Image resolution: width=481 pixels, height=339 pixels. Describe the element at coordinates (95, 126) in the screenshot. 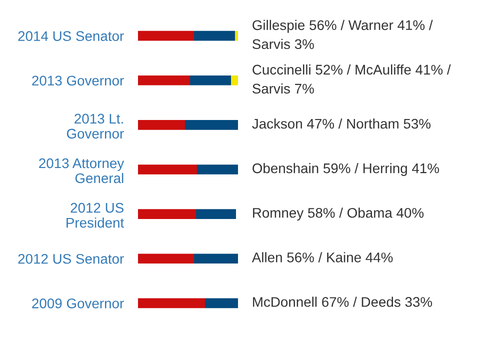

I see `y-tick-label: 2013 Lt. Governor` at that location.